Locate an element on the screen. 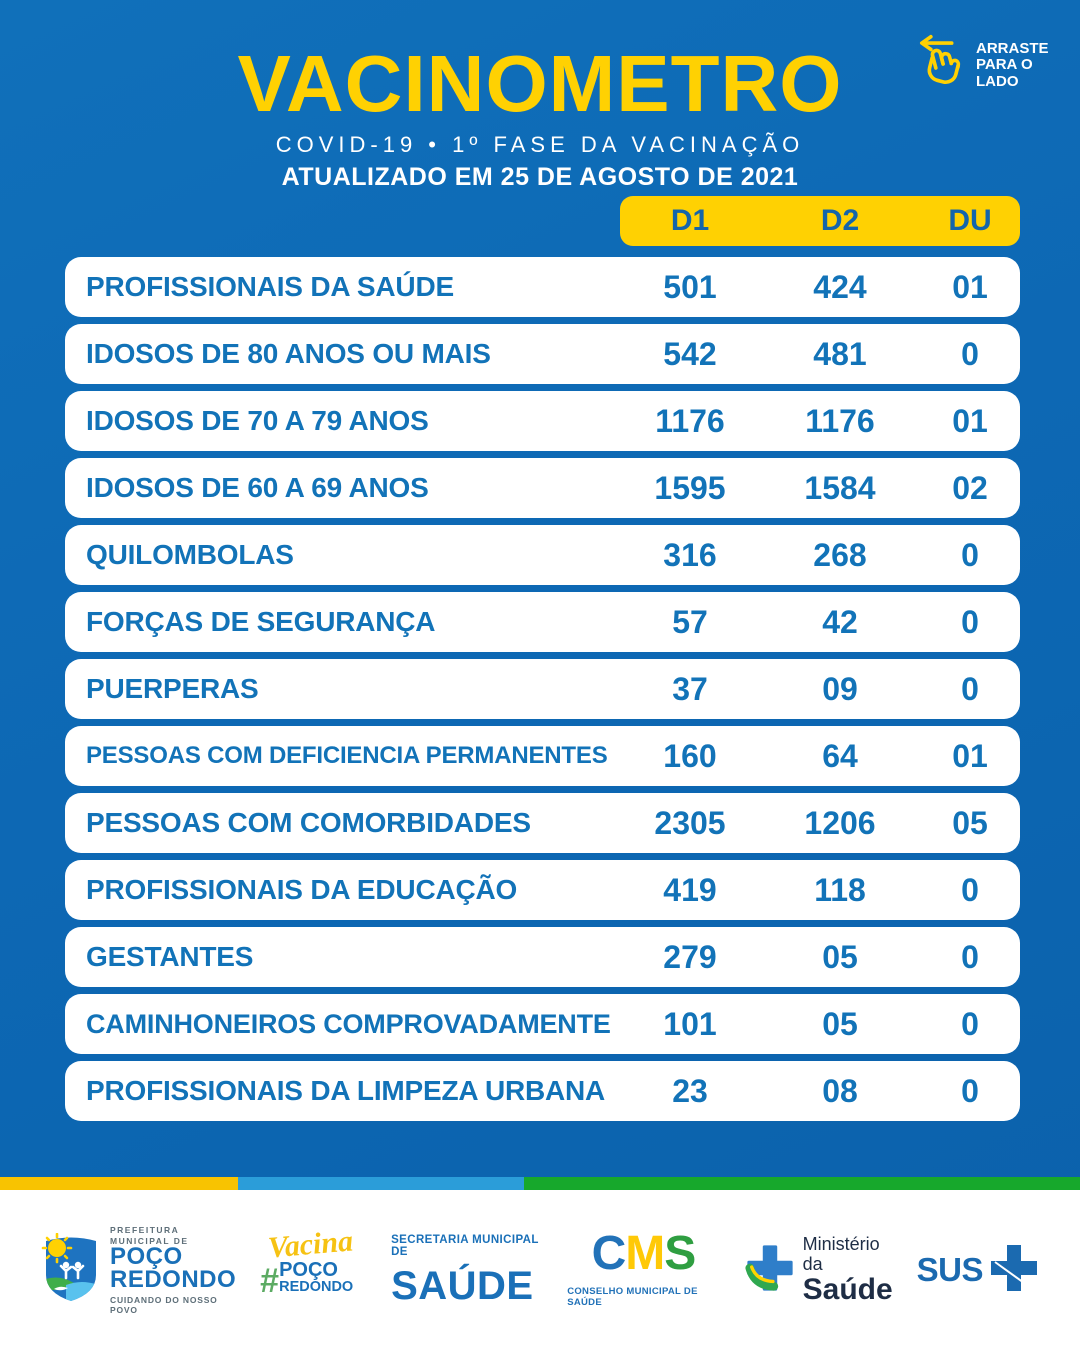 The image size is (1080, 1350). page-title: VACINOMETRO is located at coordinates (540, 83).